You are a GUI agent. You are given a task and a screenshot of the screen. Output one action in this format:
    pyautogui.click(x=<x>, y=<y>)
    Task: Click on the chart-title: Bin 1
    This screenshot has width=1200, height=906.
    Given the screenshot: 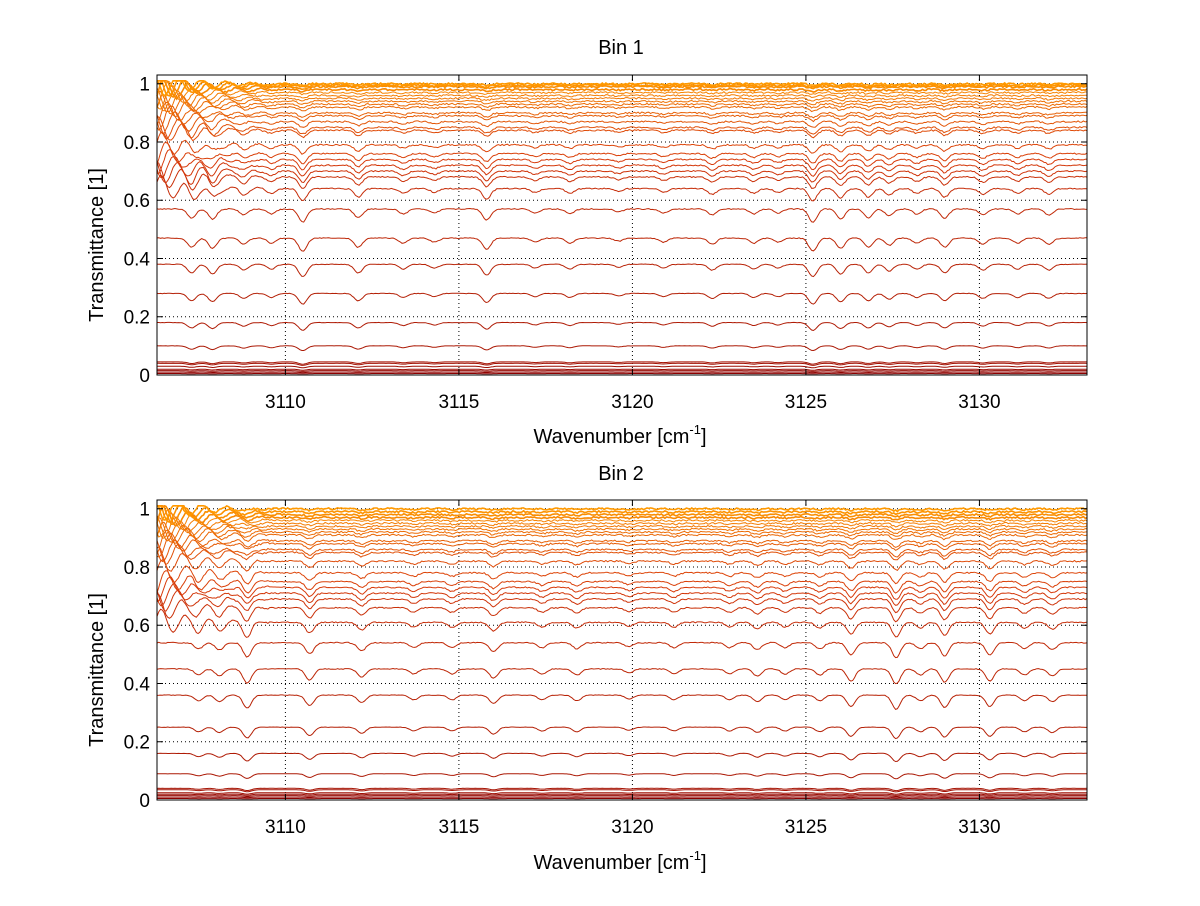 What is the action you would take?
    pyautogui.click(x=621, y=48)
    